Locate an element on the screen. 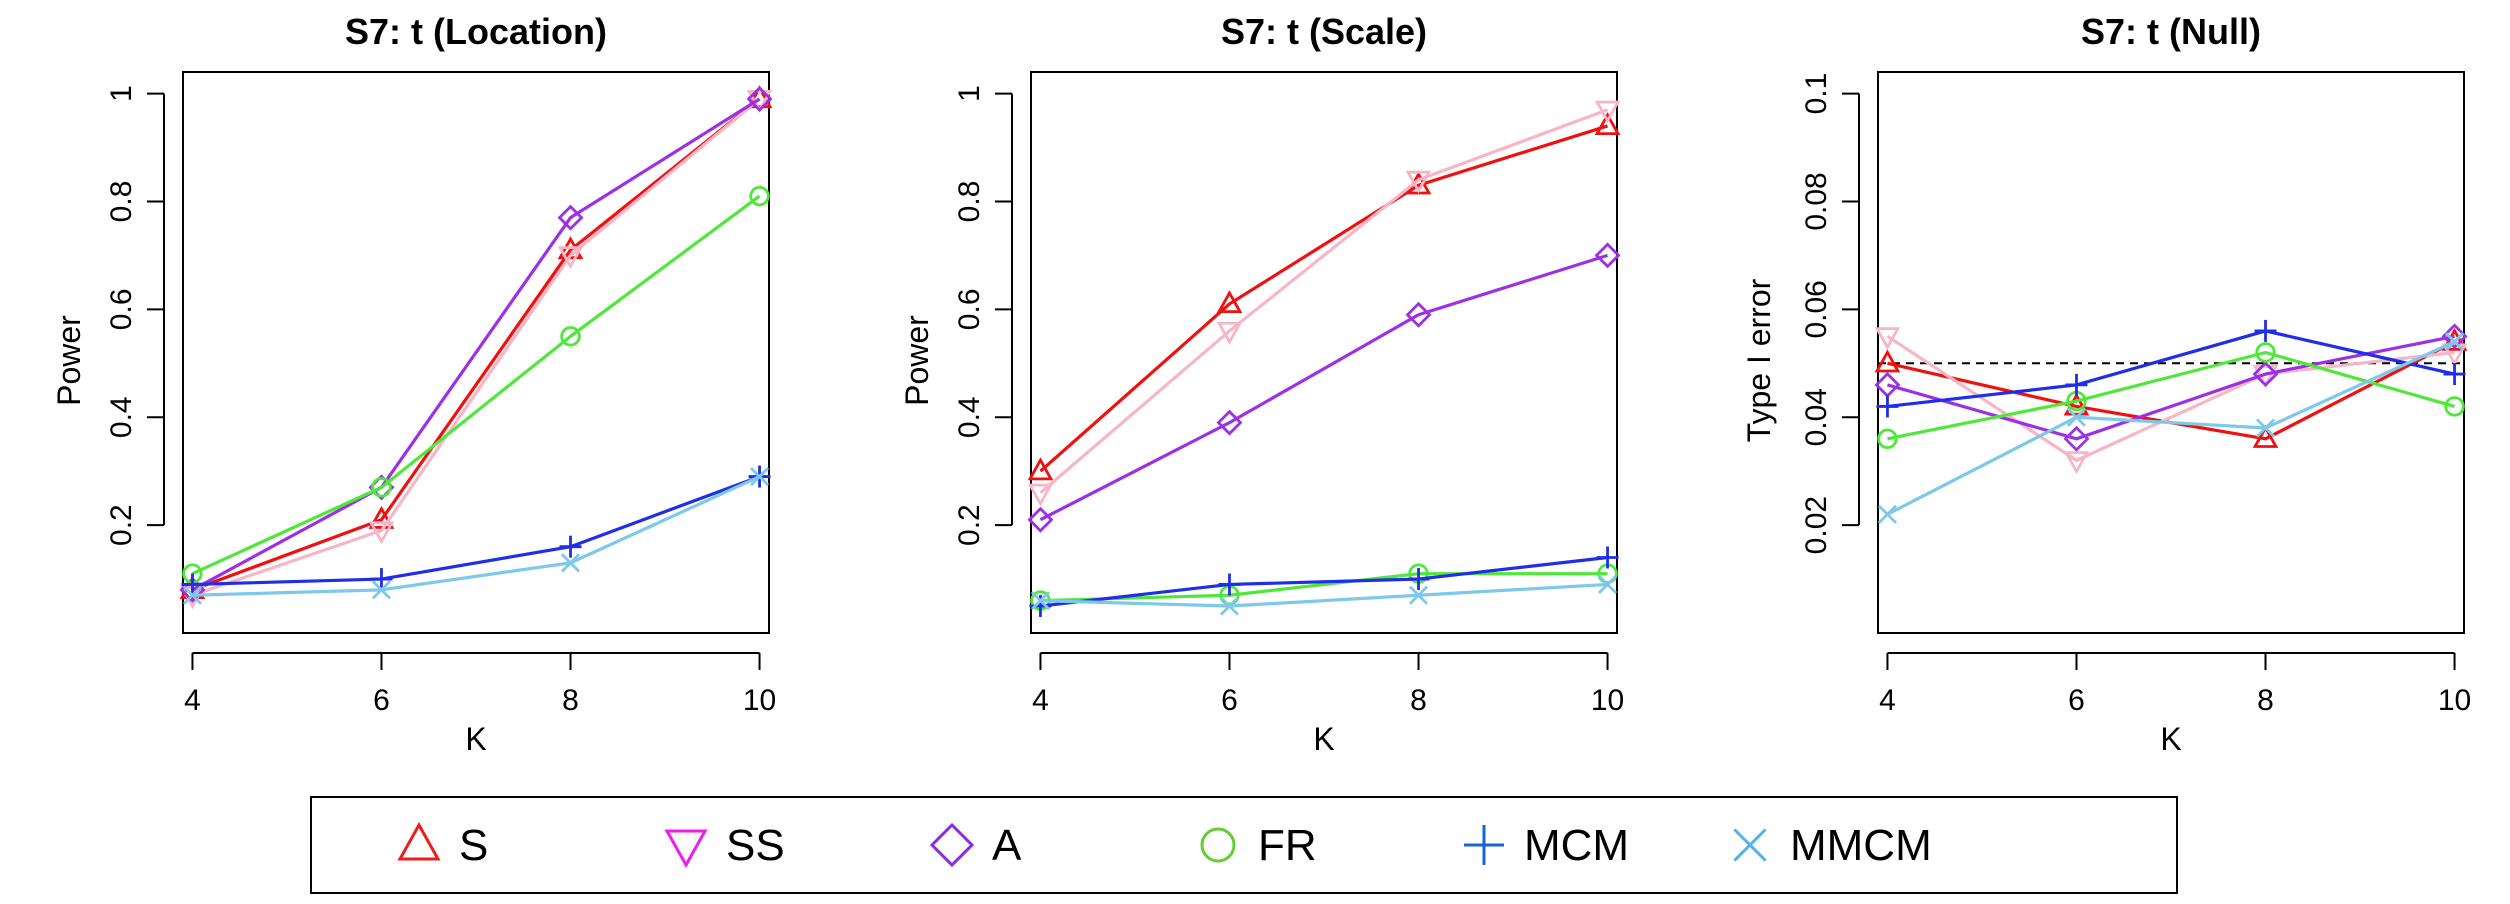  legend-box is located at coordinates (1244, 845).